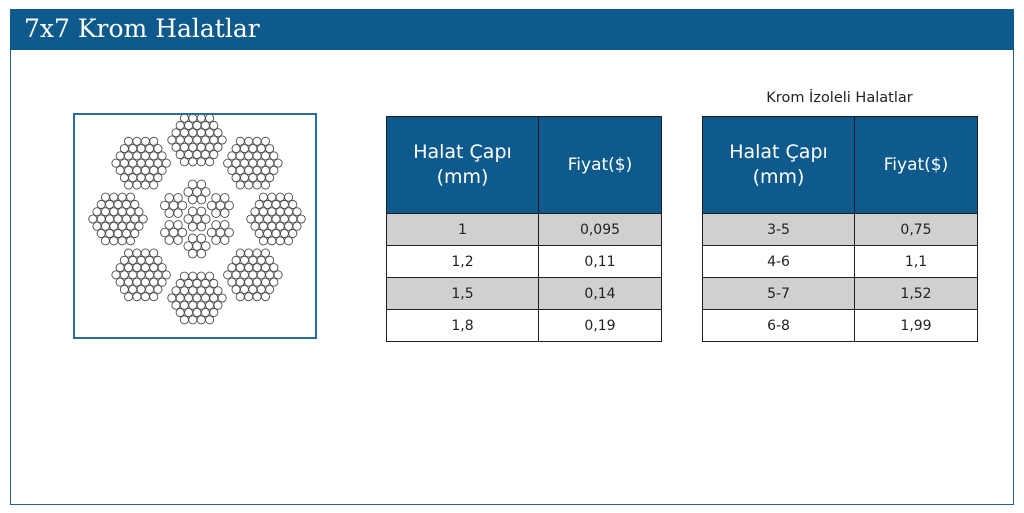 This screenshot has width=1024, height=513. What do you see at coordinates (839, 98) in the screenshot?
I see `insulated-table-caption: Krom İzoleli Halatlar` at bounding box center [839, 98].